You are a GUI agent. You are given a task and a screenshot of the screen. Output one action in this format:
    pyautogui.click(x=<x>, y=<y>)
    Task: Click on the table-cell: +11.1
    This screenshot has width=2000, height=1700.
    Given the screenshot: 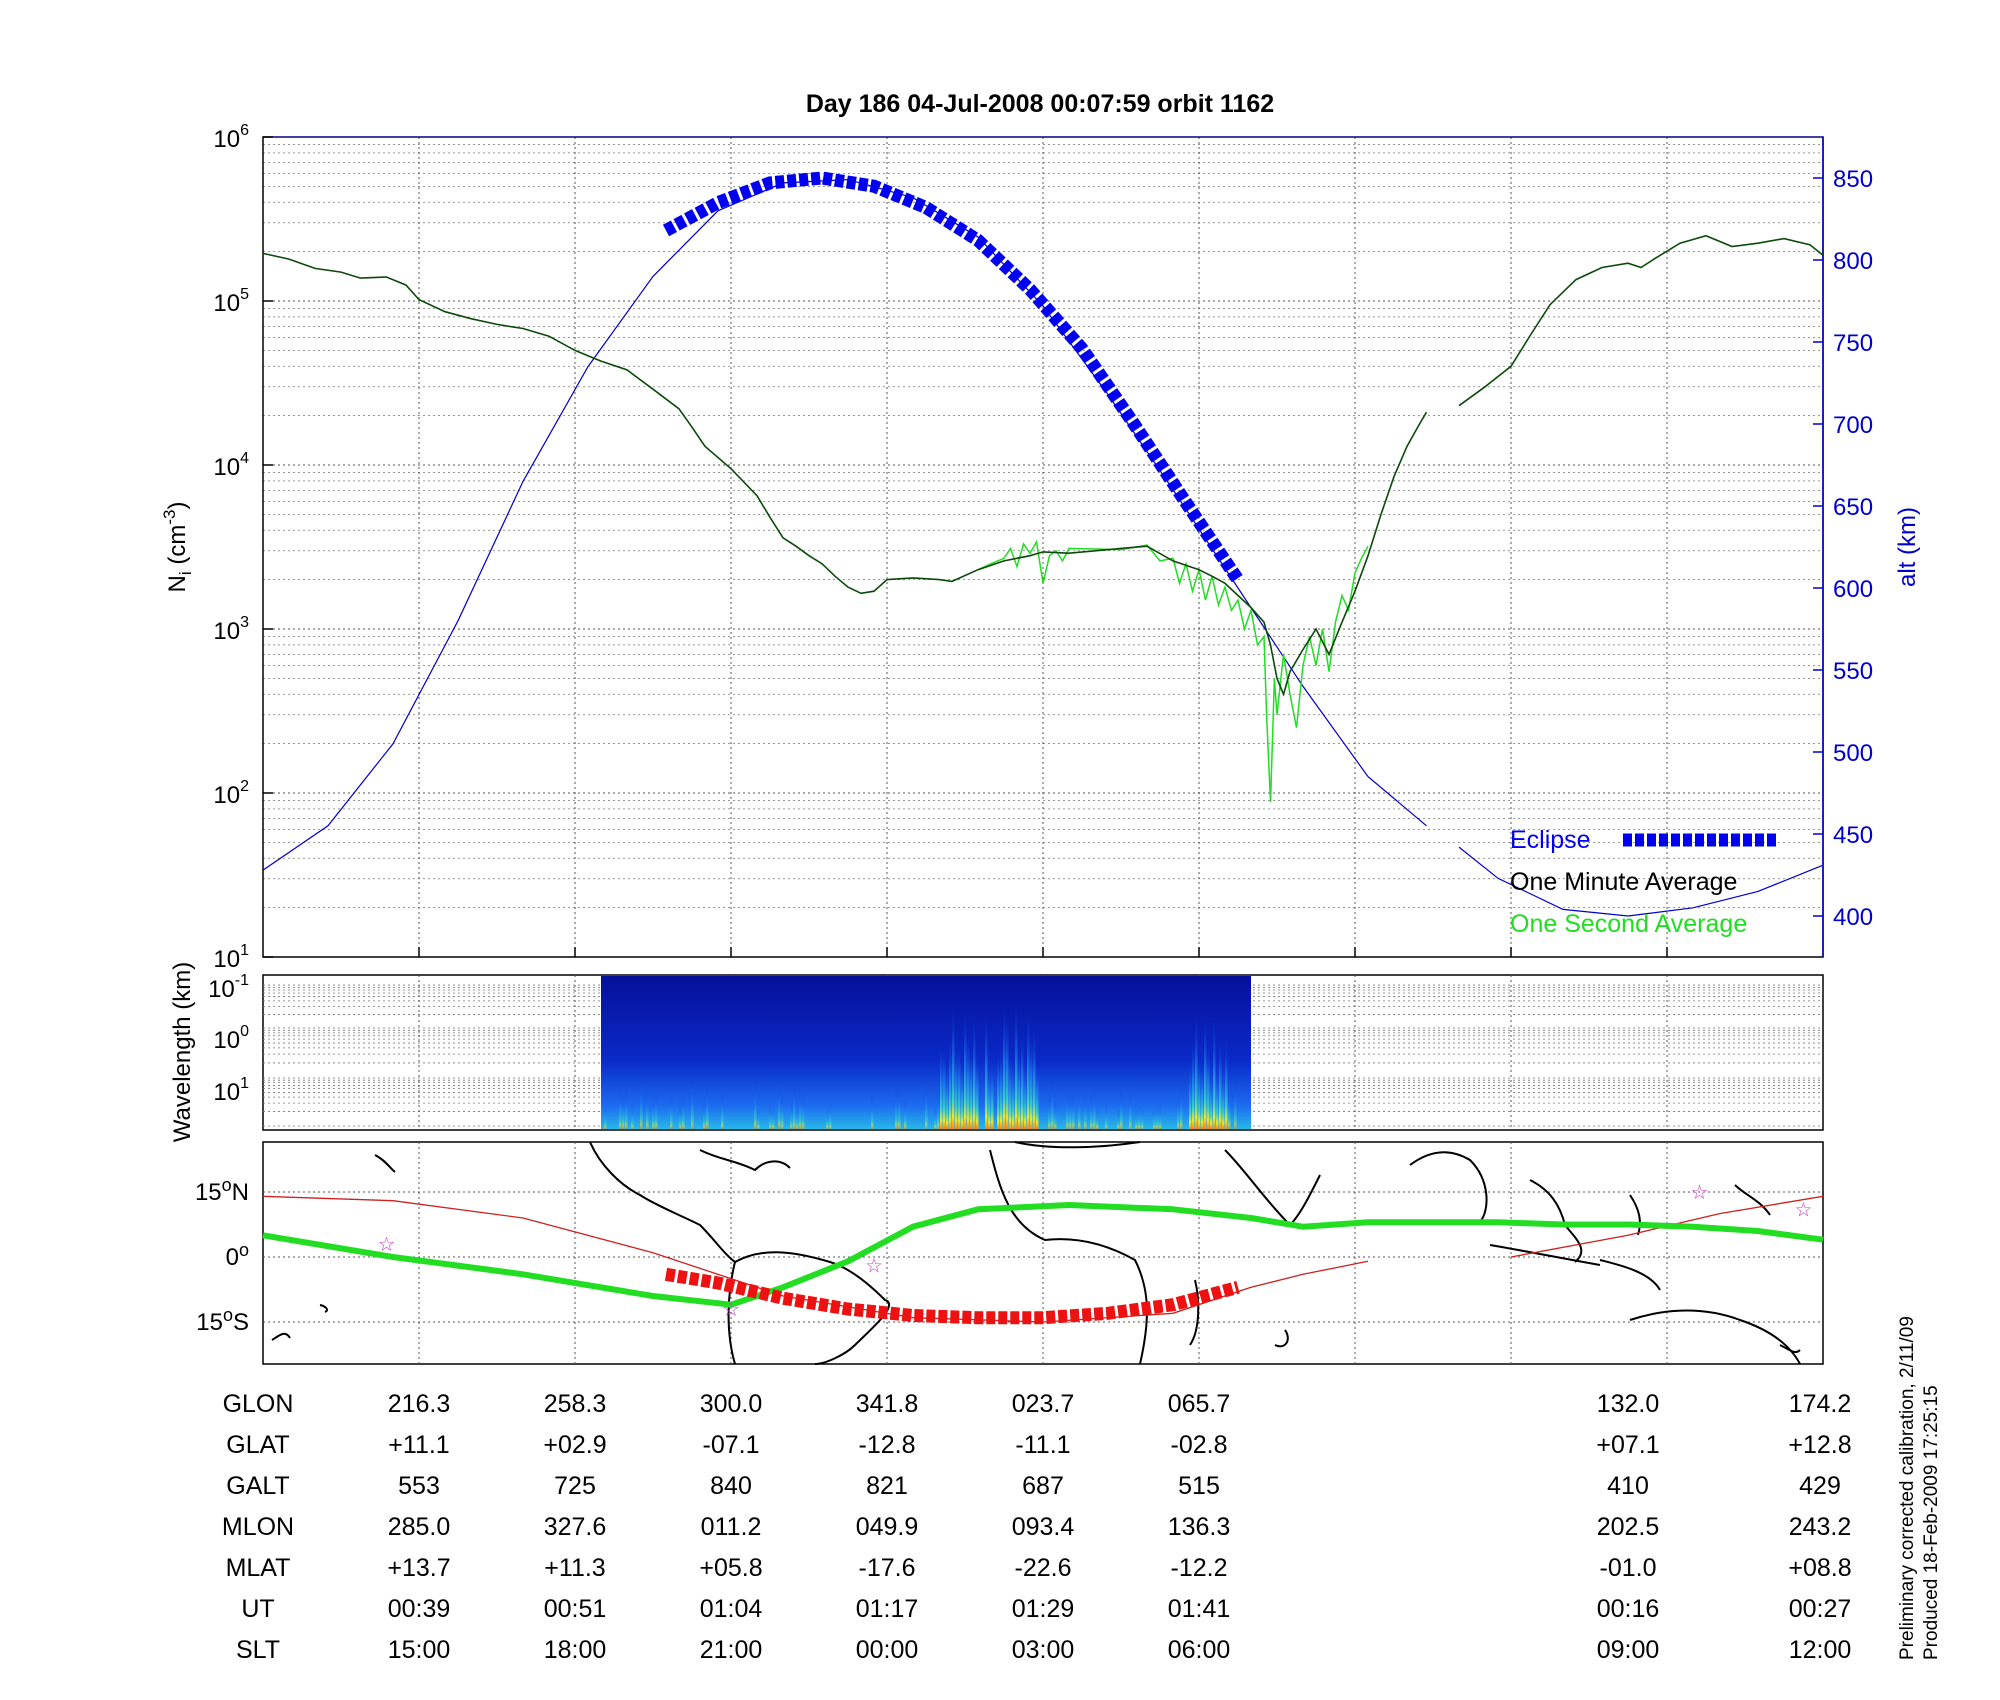 What is the action you would take?
    pyautogui.click(x=418, y=1445)
    